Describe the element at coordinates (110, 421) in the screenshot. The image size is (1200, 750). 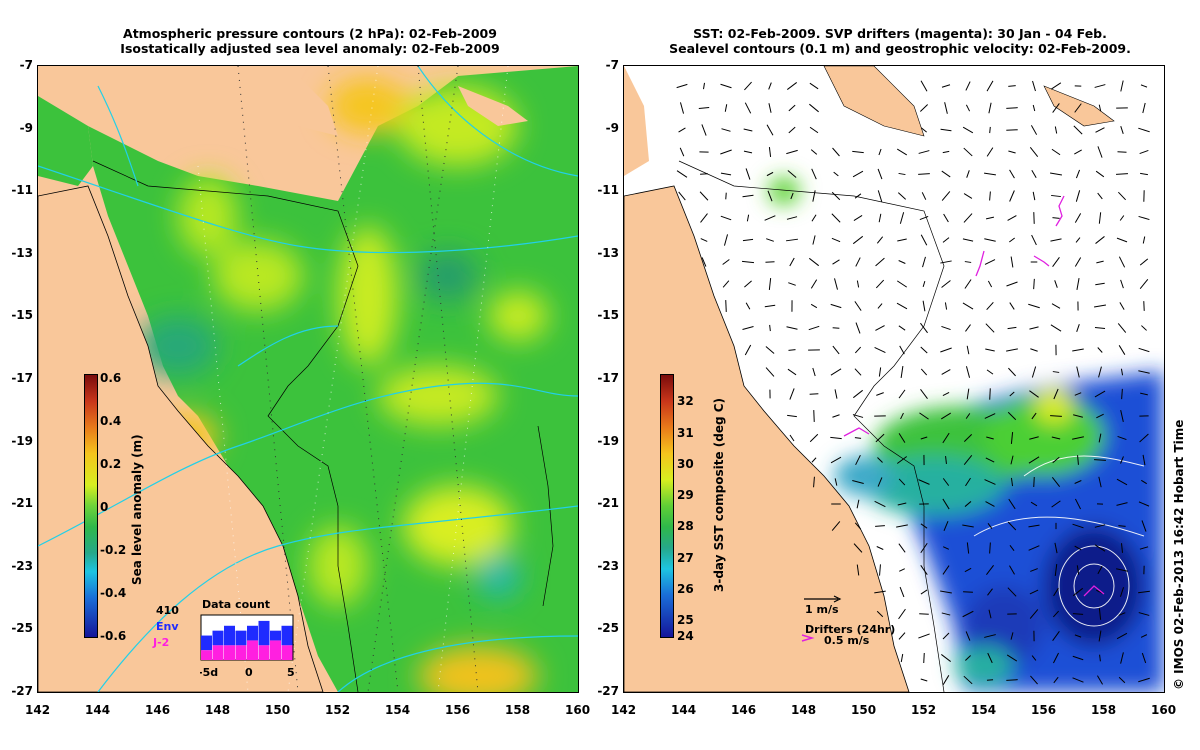
I see `sl-tick-2: 0.4` at that location.